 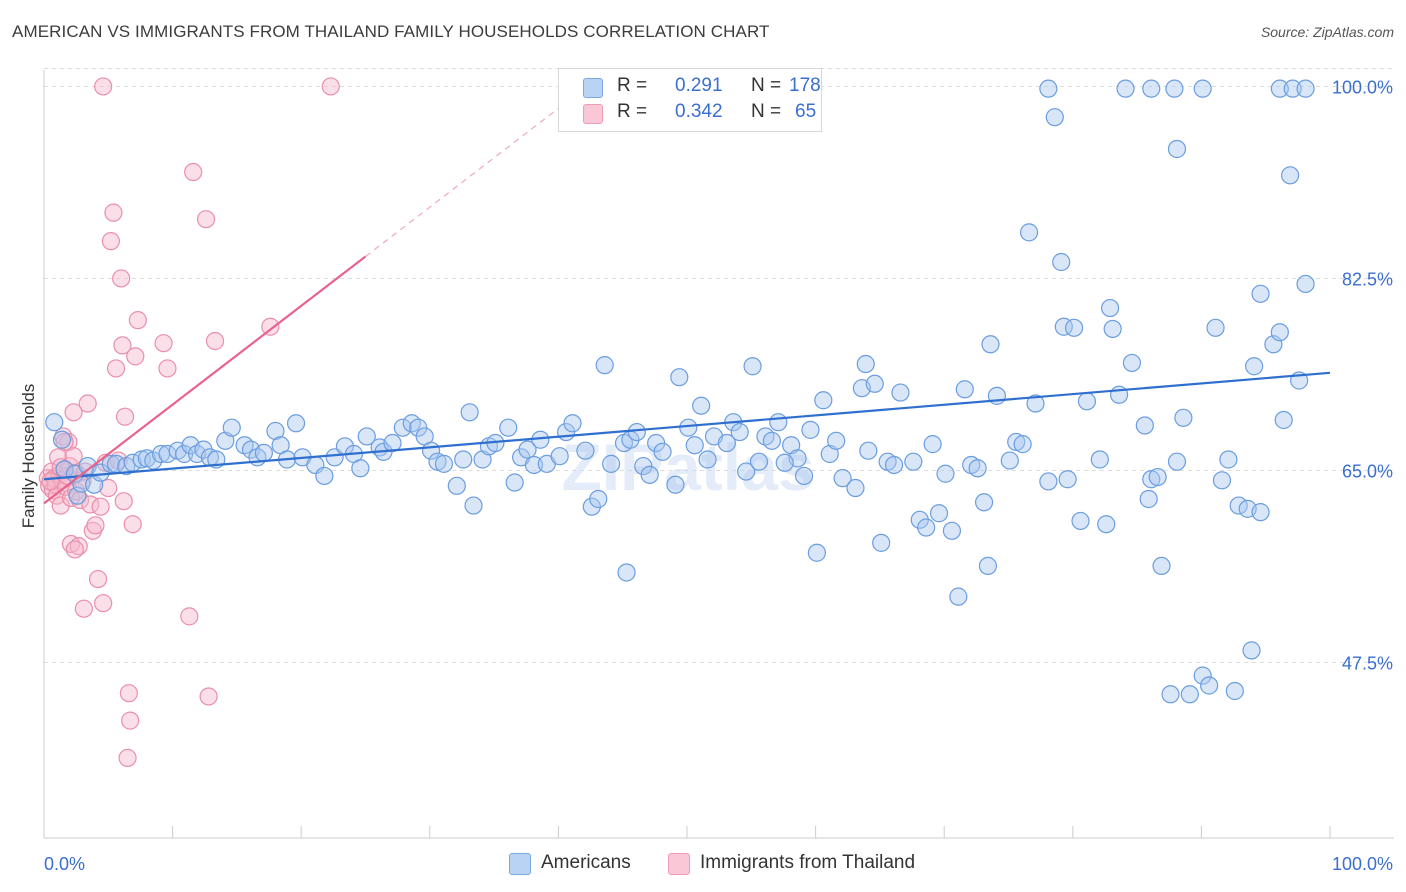 What do you see at coordinates (808, 862) in the screenshot?
I see `bottom-legend-label-thailand: Immigrants from Thailand` at bounding box center [808, 862].